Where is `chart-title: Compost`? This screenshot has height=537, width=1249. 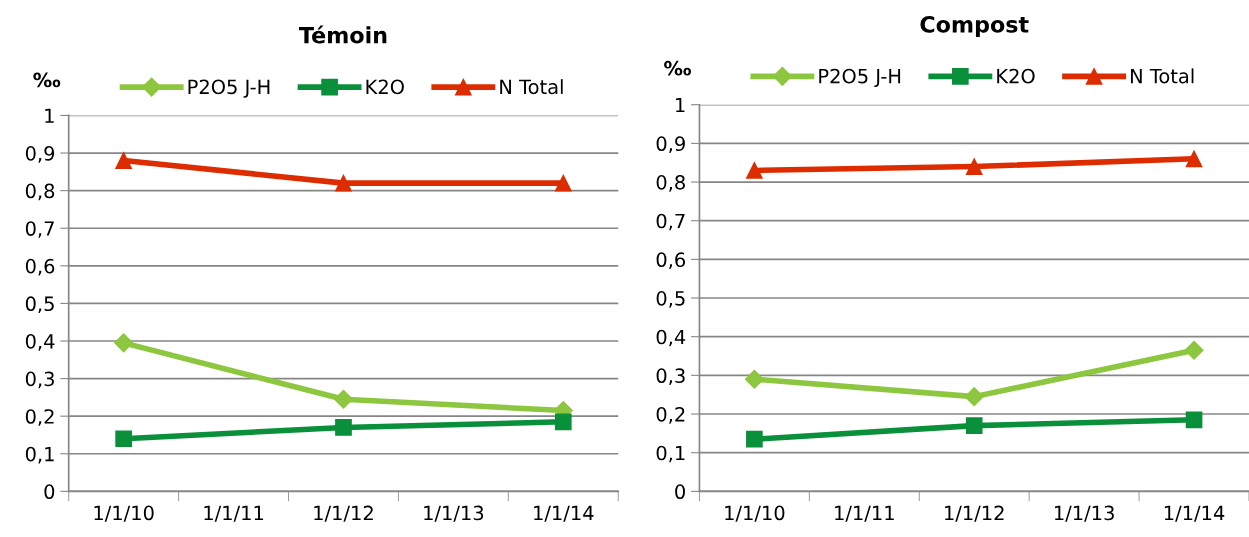 chart-title: Compost is located at coordinates (974, 27).